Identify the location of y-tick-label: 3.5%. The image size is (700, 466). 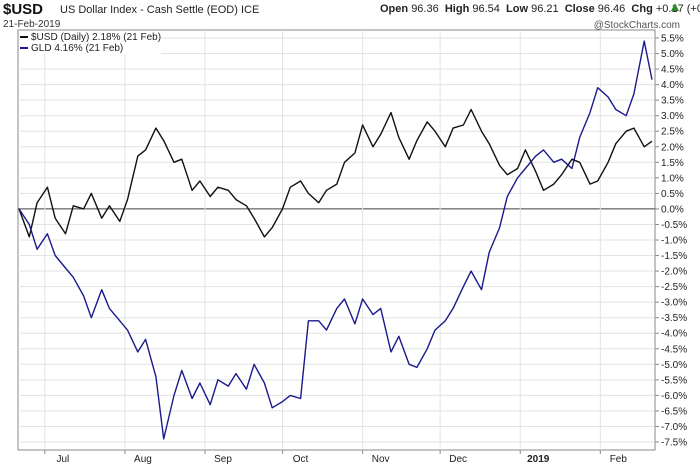
(672, 101).